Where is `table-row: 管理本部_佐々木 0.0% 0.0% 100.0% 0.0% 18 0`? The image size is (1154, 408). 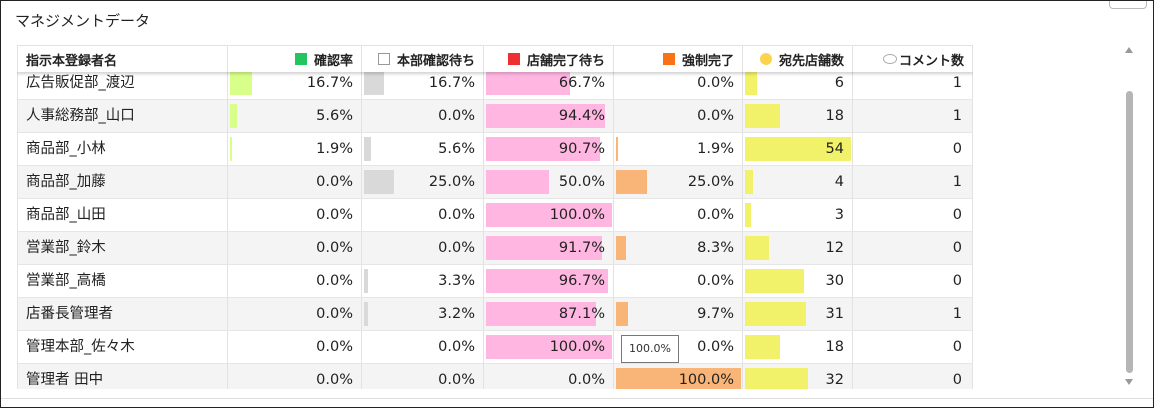
table-row: 管理本部_佐々木 0.0% 0.0% 100.0% 0.0% 18 0 is located at coordinates (495, 347).